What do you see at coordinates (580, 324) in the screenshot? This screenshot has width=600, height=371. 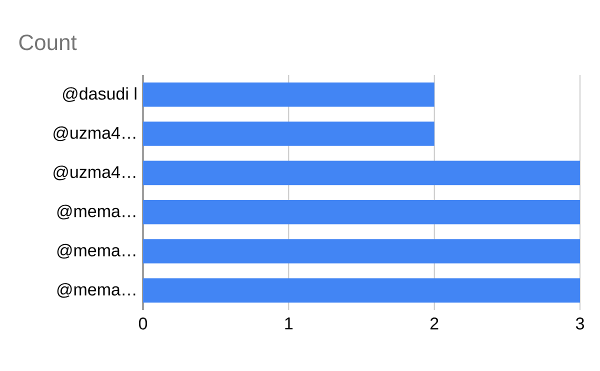 I see `x-tick-label: 3` at bounding box center [580, 324].